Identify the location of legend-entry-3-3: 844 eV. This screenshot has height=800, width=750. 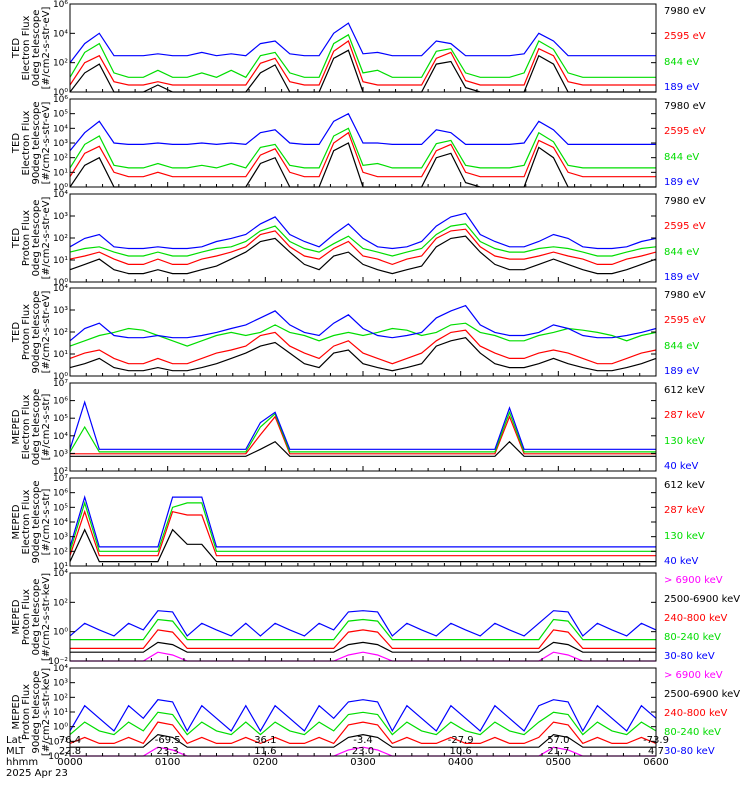
(682, 252).